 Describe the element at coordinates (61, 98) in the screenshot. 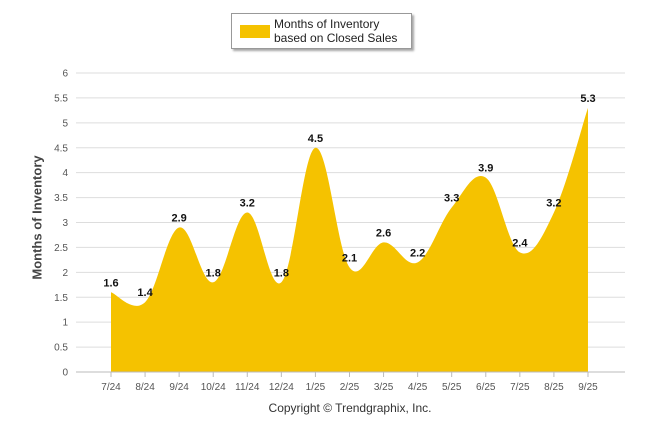

I see `y-tick-label: 5.5` at that location.